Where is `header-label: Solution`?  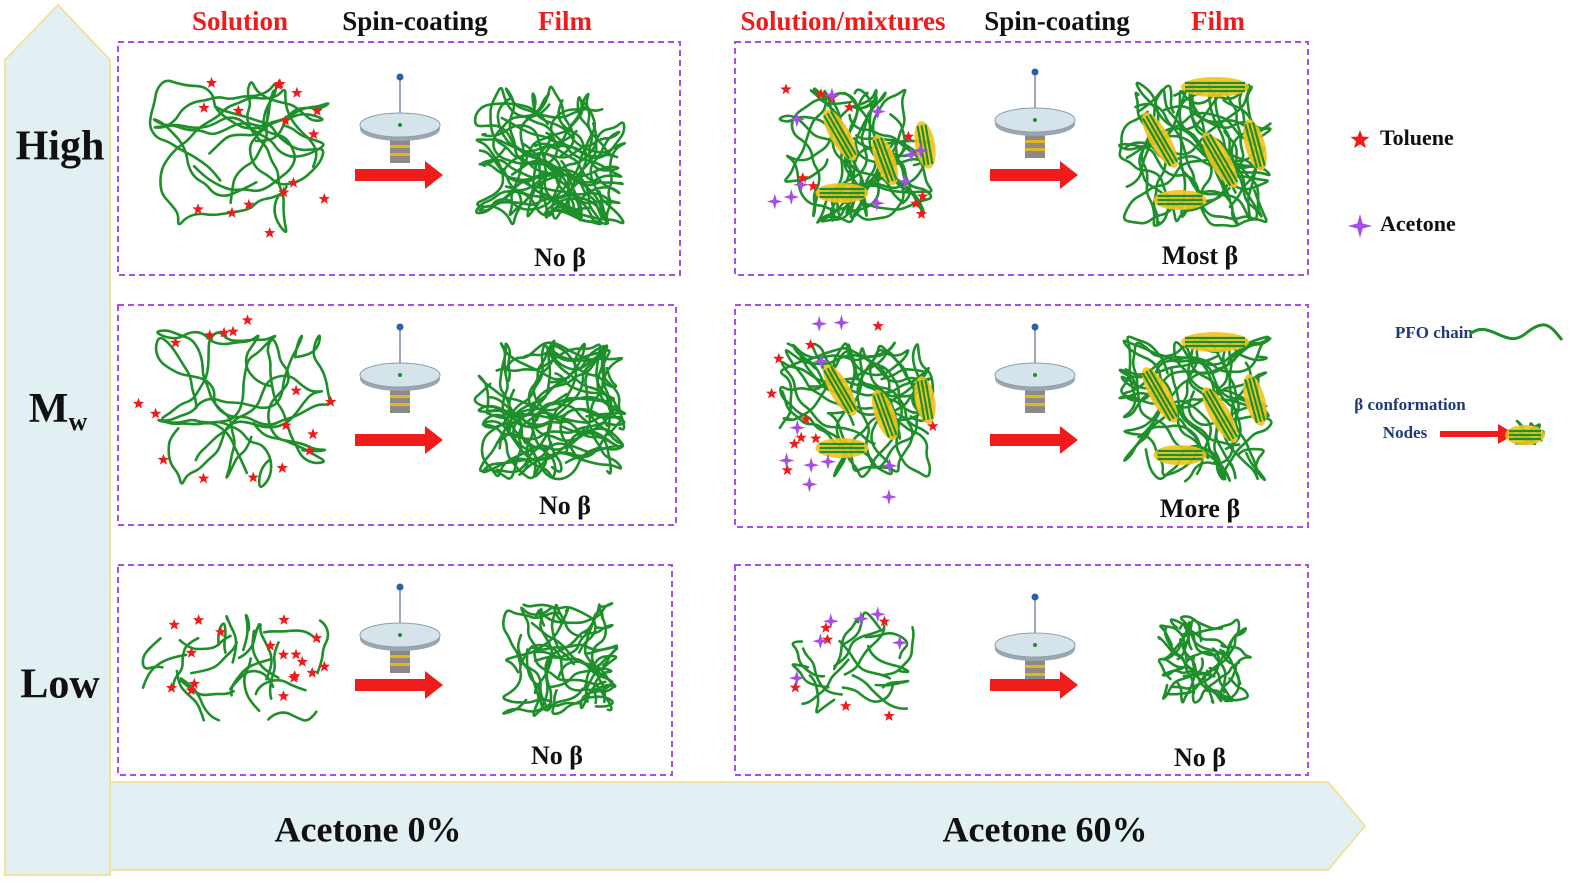
header-label: Solution is located at coordinates (240, 21).